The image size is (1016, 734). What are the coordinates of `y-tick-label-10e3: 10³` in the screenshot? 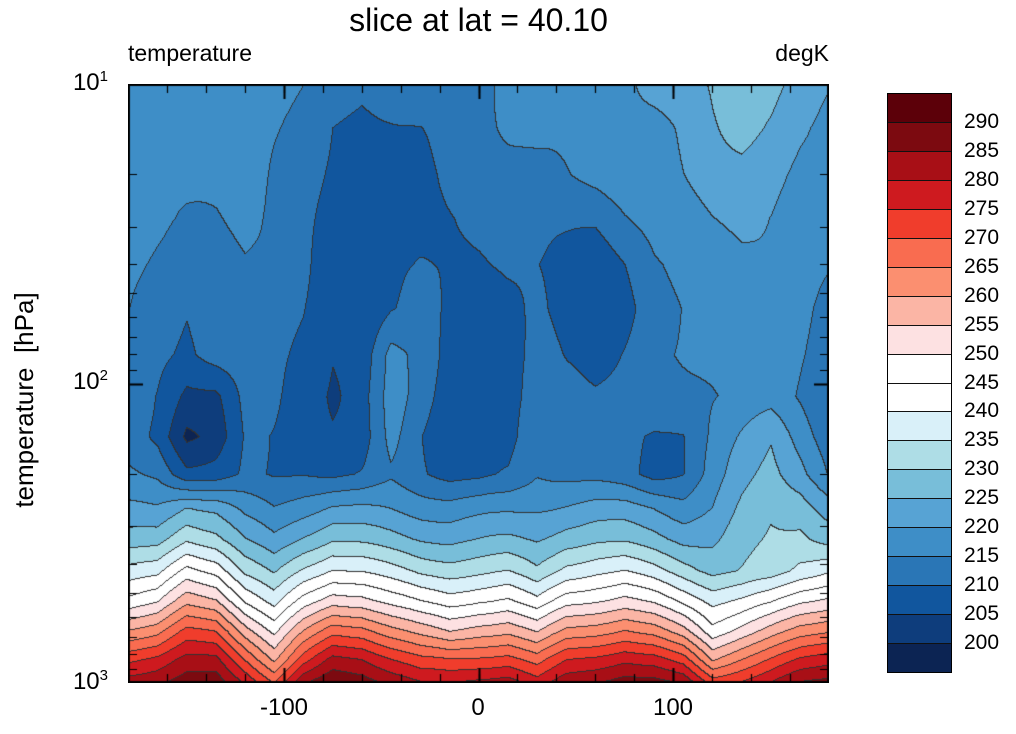 It's located at (90, 681).